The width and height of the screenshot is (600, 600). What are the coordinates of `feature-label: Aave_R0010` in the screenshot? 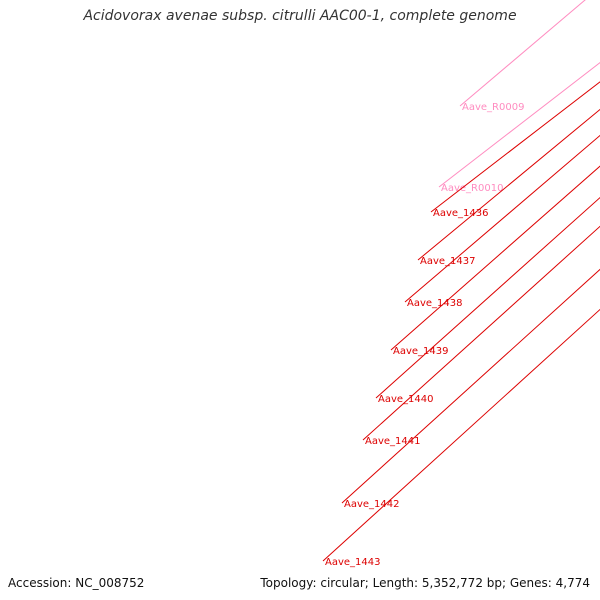 It's located at (472, 188).